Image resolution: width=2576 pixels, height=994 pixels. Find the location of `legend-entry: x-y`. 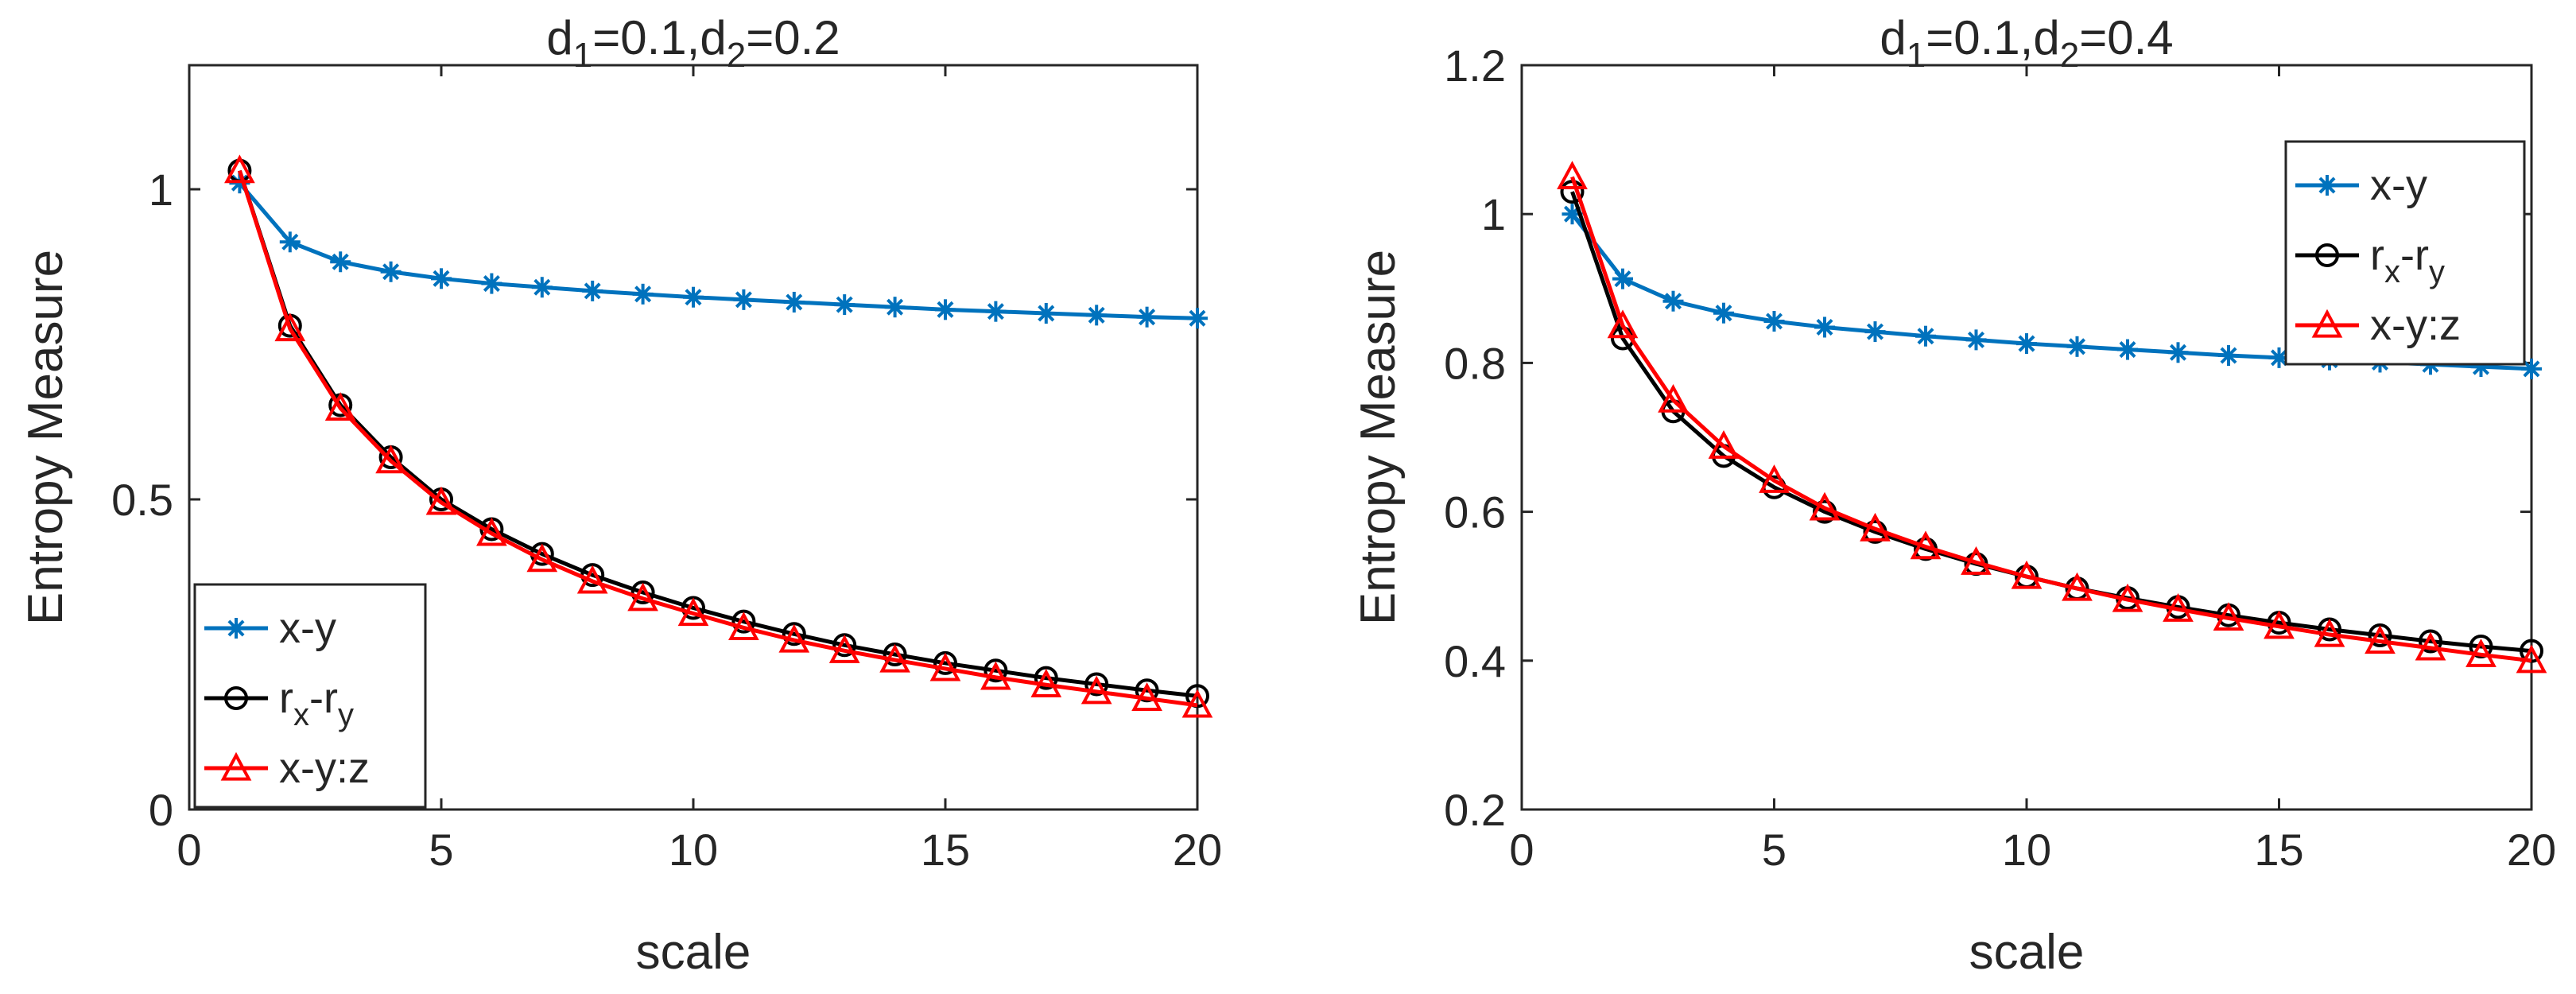

legend-entry: x-y is located at coordinates (2361, 185).